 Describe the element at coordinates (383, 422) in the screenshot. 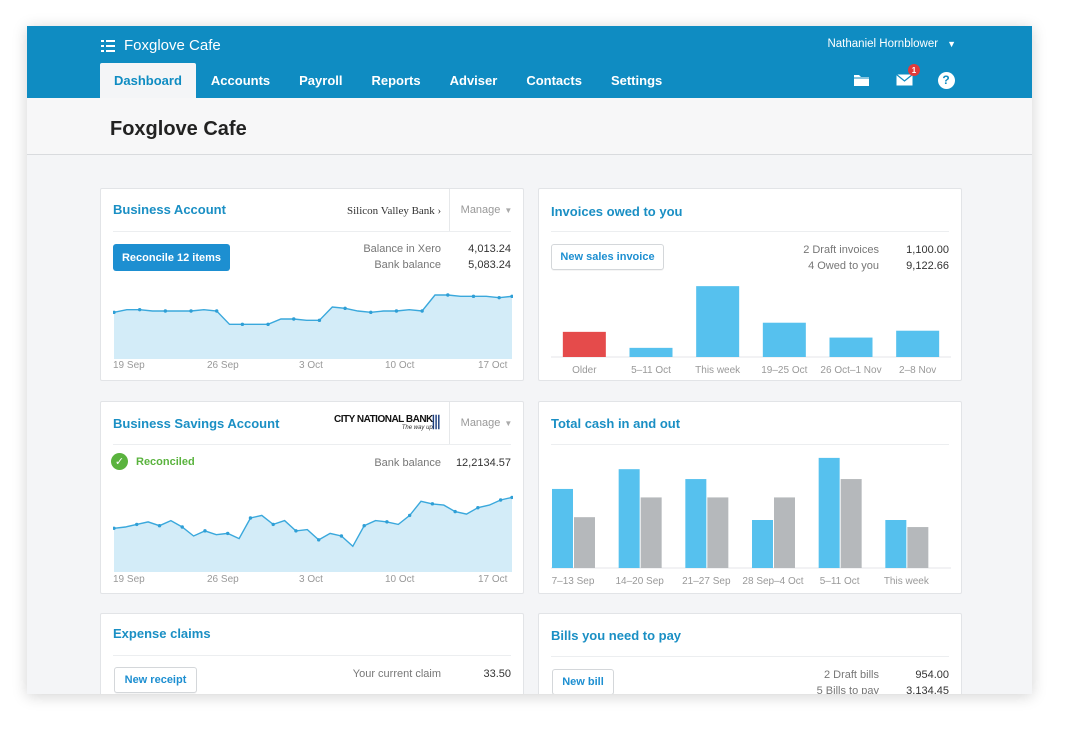

I see `bank-logo: CITY NATIONAL BANK The way up` at that location.